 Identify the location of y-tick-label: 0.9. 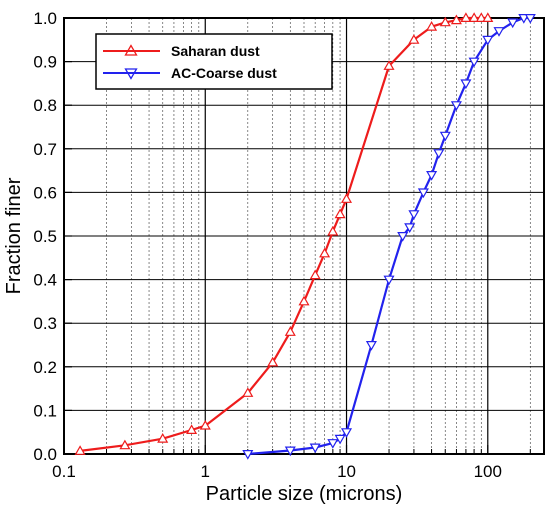
(45, 62).